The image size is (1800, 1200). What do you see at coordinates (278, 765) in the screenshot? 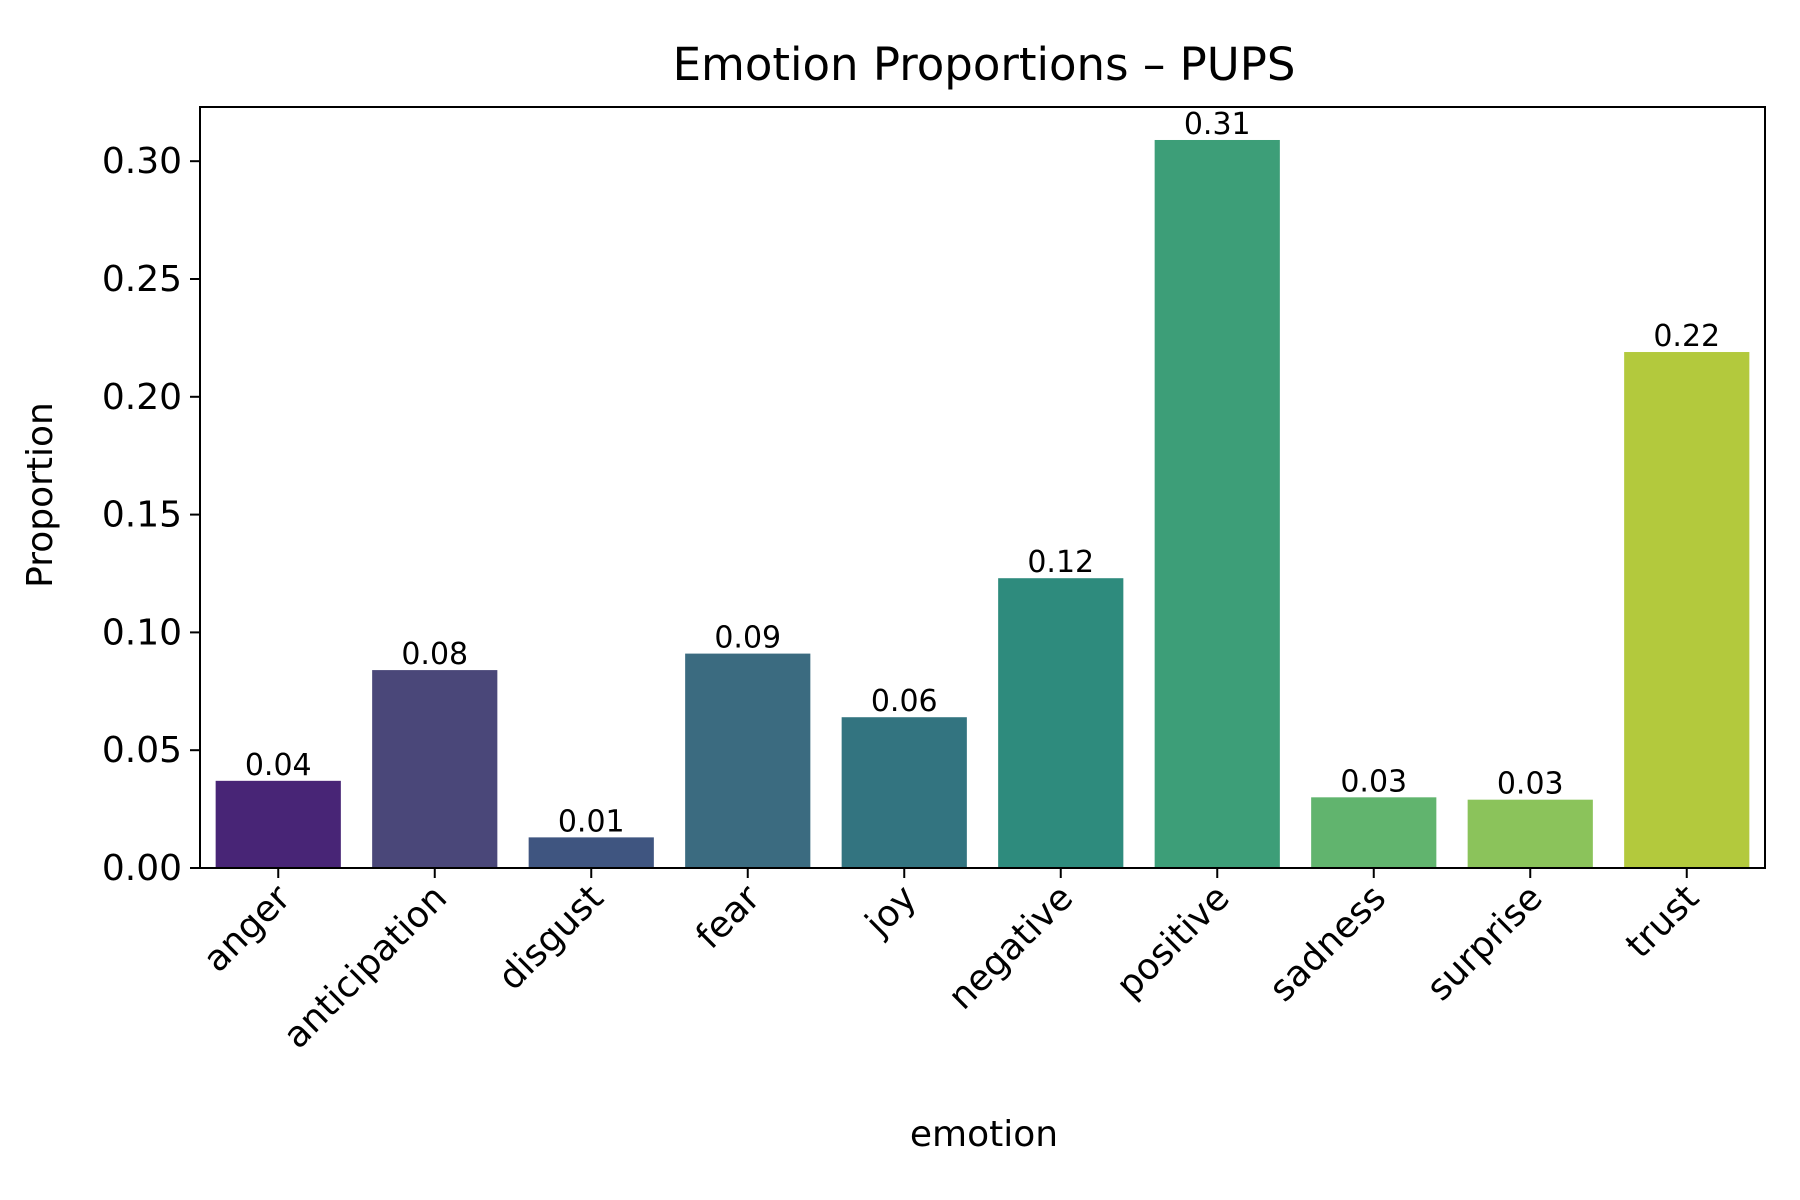
I see `bar-value-label: 0.04` at bounding box center [278, 765].